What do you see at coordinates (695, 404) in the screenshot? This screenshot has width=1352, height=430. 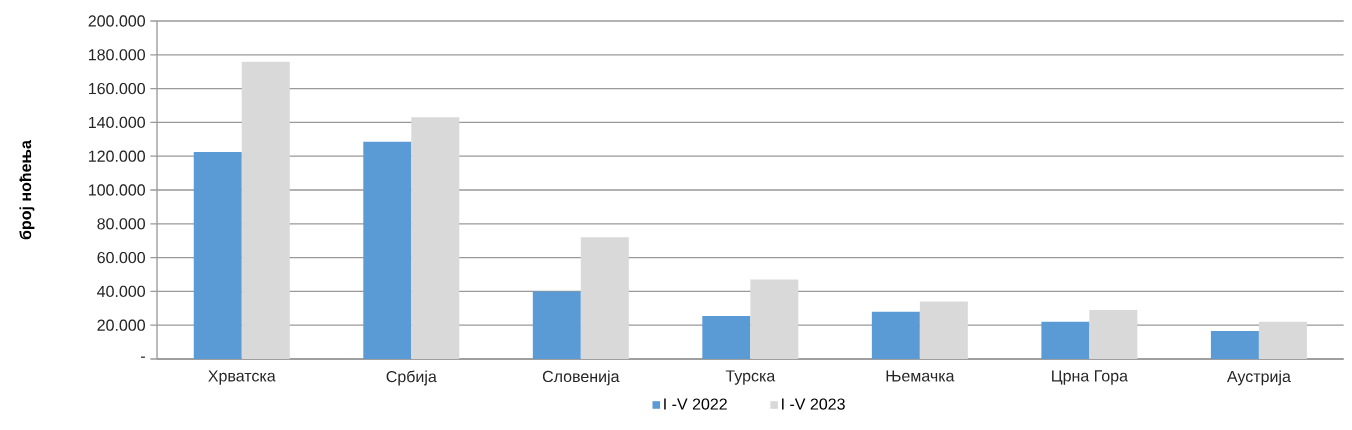 I see `legend-label: I -V 2022` at bounding box center [695, 404].